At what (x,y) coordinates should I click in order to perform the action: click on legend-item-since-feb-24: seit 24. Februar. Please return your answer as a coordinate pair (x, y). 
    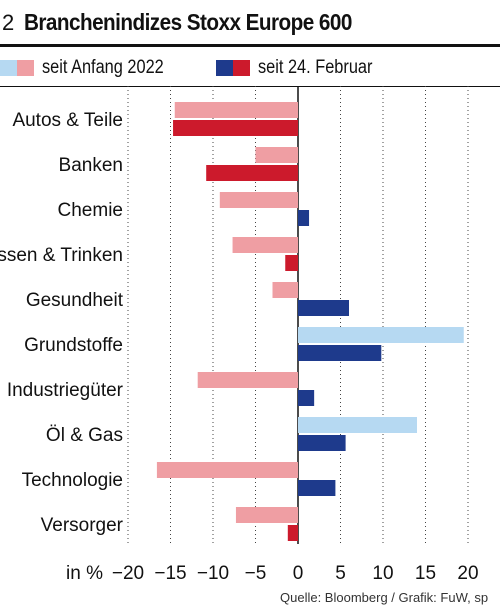
    Looking at the image, I should click on (303, 68).